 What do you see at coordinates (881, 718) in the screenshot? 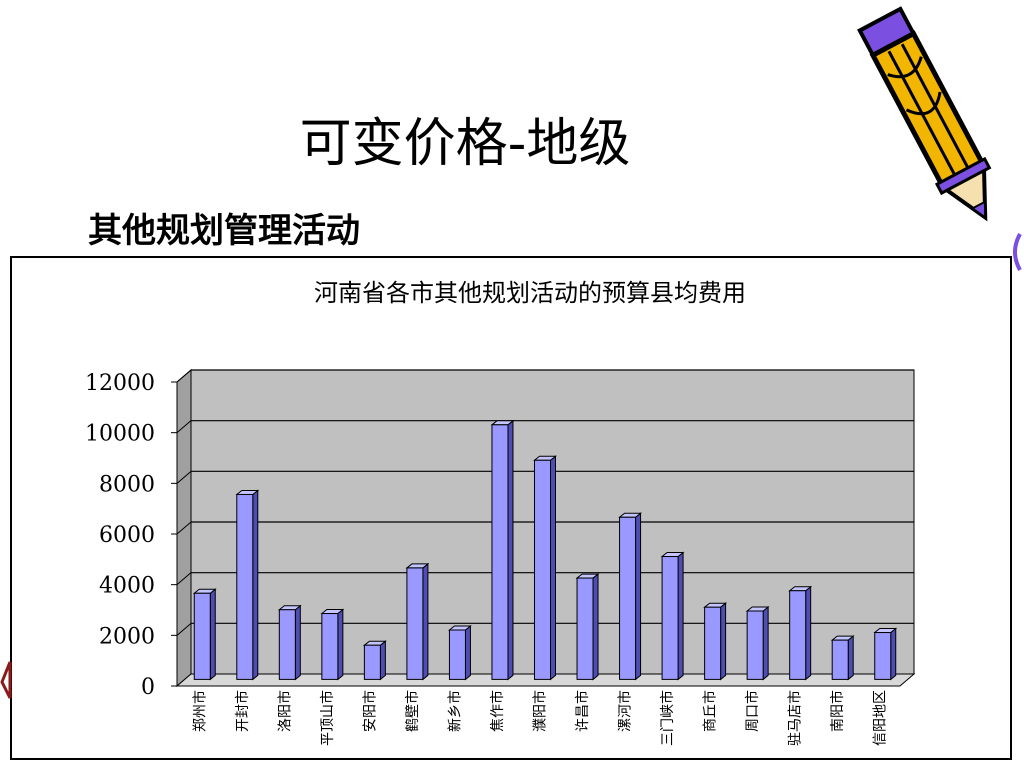
I see `x-tick-label: 信阳地区` at bounding box center [881, 718].